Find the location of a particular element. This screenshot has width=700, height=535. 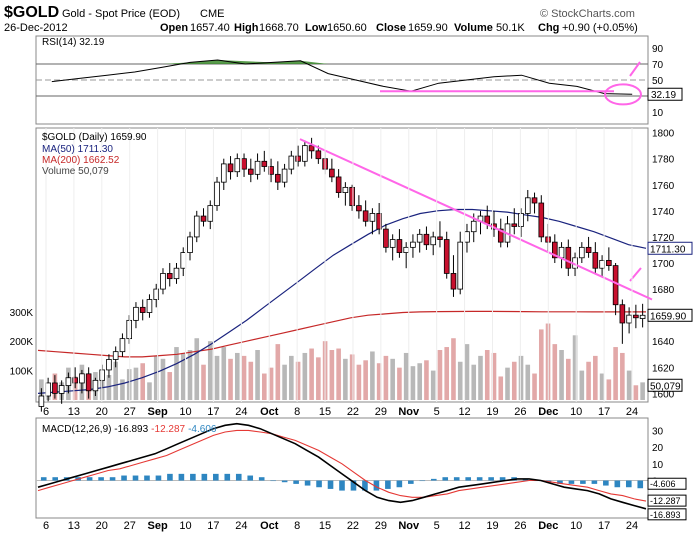

rsi-overbought-fill is located at coordinates (245, 62).